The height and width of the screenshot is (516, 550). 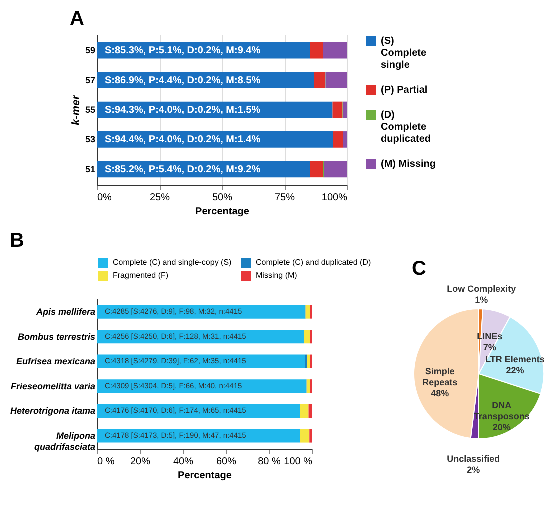 What do you see at coordinates (489, 347) in the screenshot?
I see `data-label: 7%` at bounding box center [489, 347].